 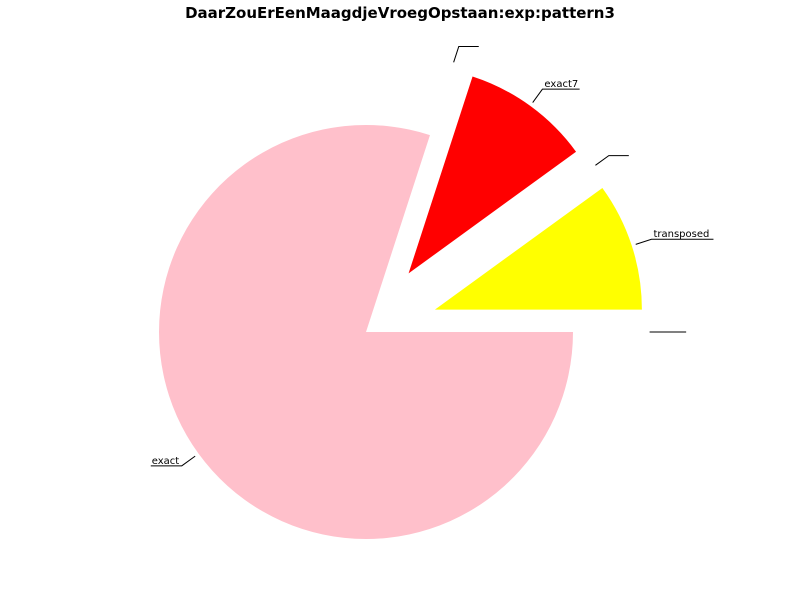 What do you see at coordinates (681, 234) in the screenshot?
I see `pie-slice-label-1: transposed` at bounding box center [681, 234].